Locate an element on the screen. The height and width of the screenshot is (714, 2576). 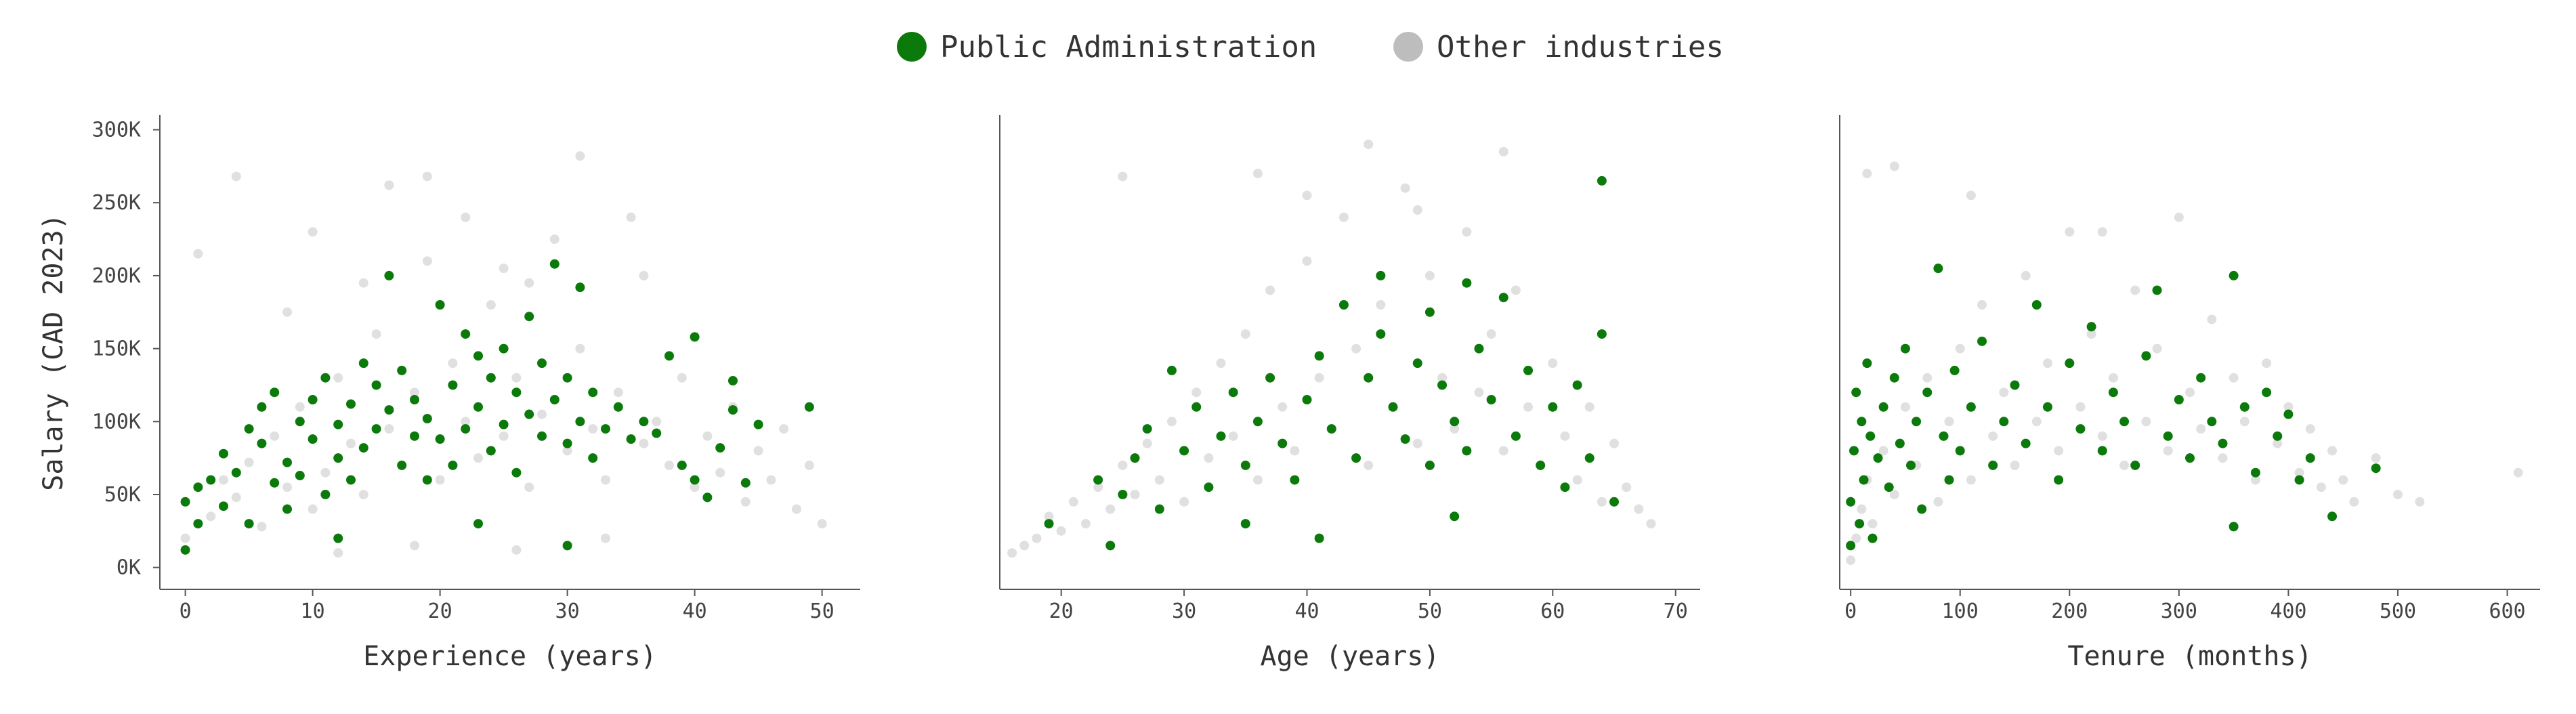
legend-label-public-administration: Public Administration is located at coordinates (1128, 47).